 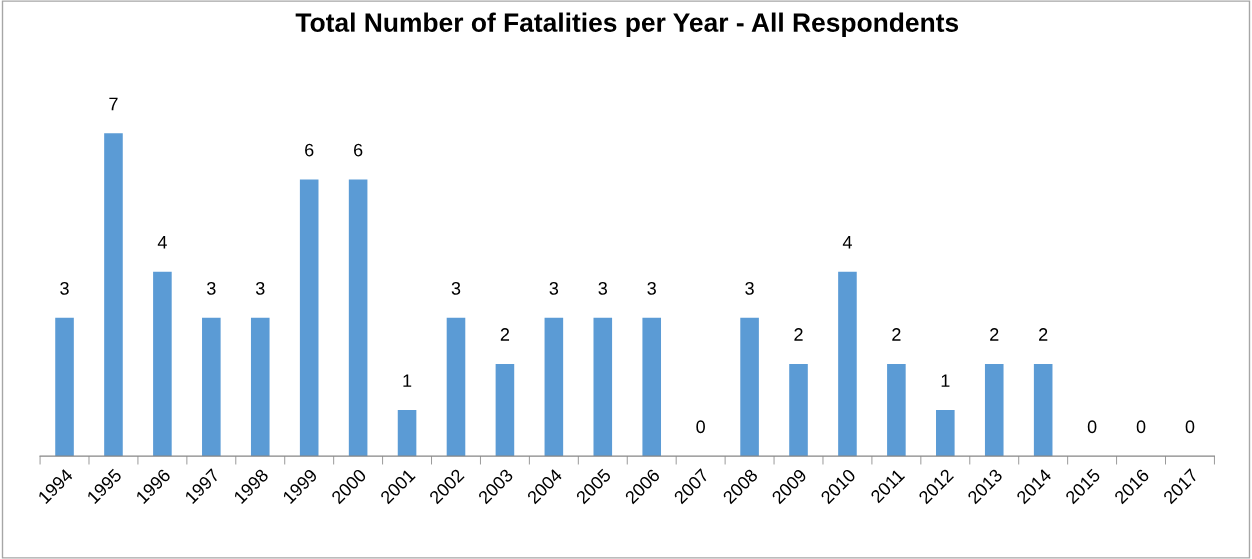 What do you see at coordinates (113, 104) in the screenshot?
I see `data-label: 7` at bounding box center [113, 104].